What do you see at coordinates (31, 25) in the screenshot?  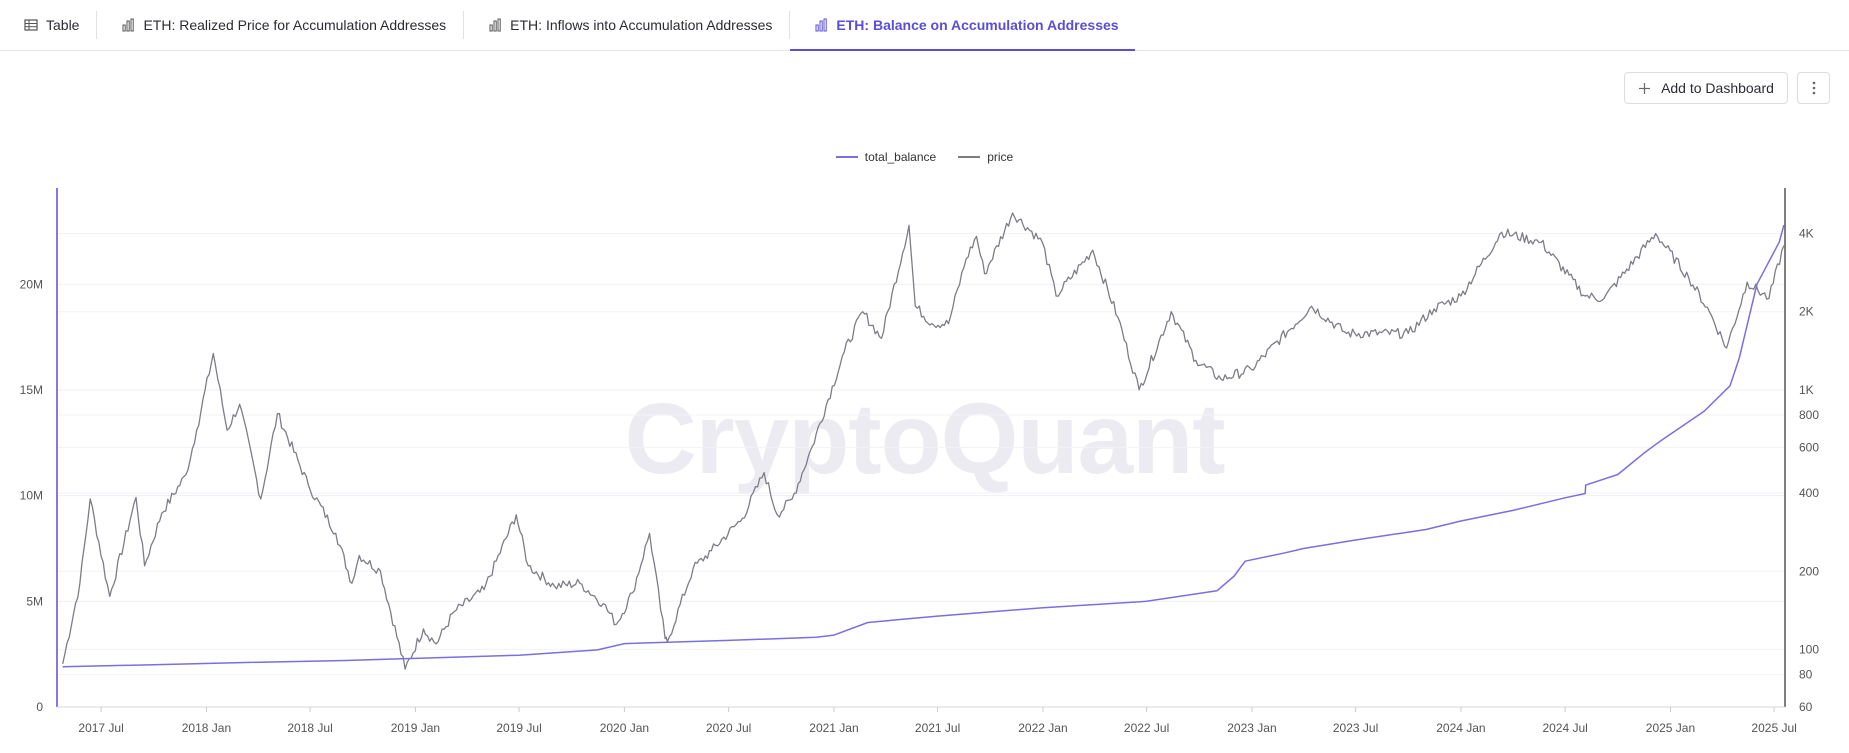 I see `table-icon` at bounding box center [31, 25].